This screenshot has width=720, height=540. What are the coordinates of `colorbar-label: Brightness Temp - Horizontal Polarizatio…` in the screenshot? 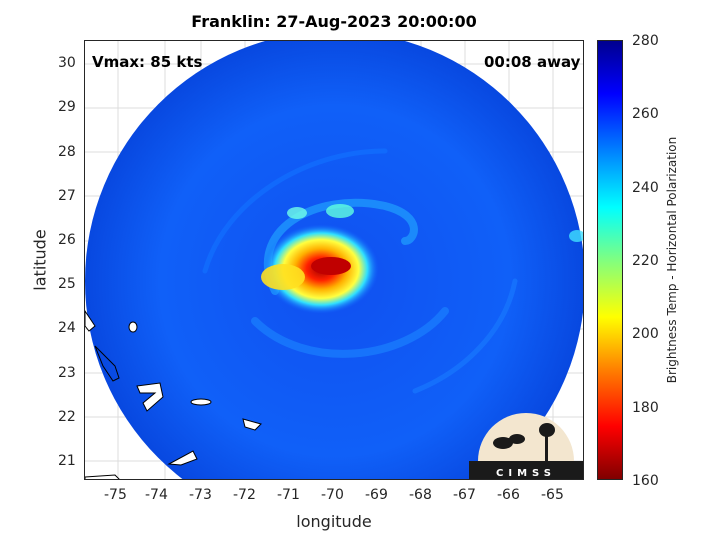 It's located at (672, 260).